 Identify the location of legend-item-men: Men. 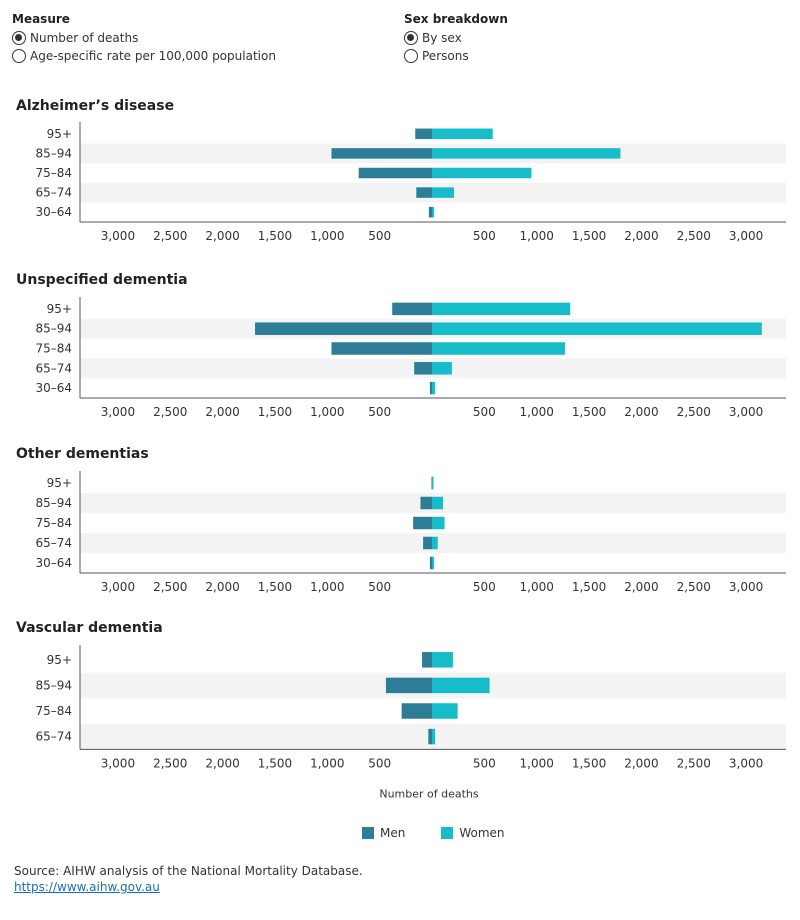
(383, 833).